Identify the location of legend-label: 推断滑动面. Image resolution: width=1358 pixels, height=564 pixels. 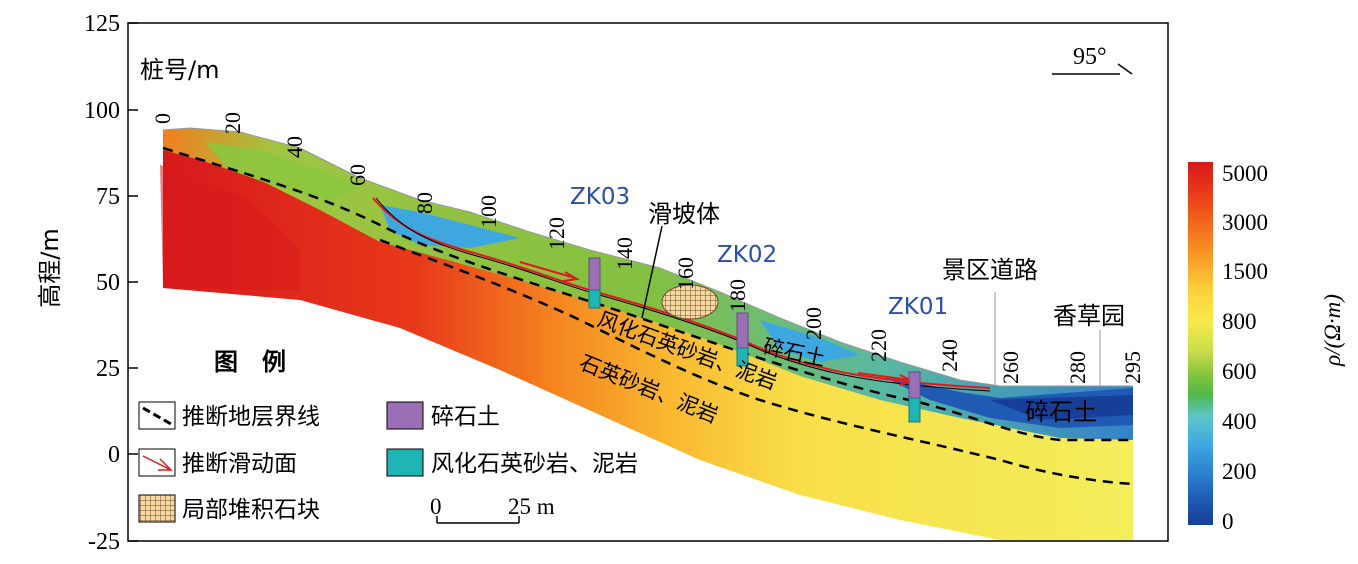
(239, 464).